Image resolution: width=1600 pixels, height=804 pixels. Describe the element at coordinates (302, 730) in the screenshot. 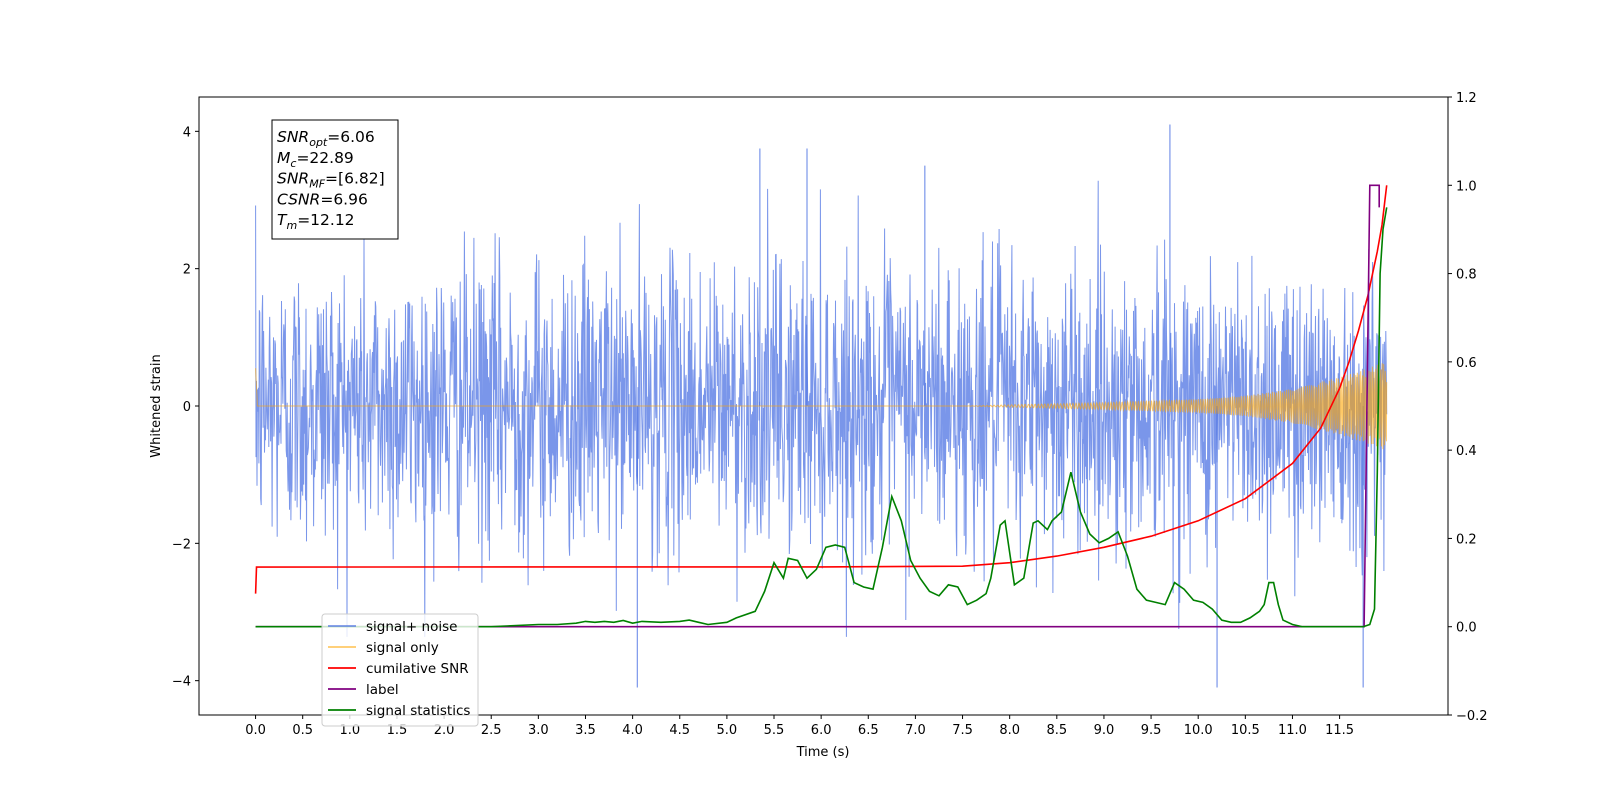

I see `x-tick-label: 0.5` at that location.